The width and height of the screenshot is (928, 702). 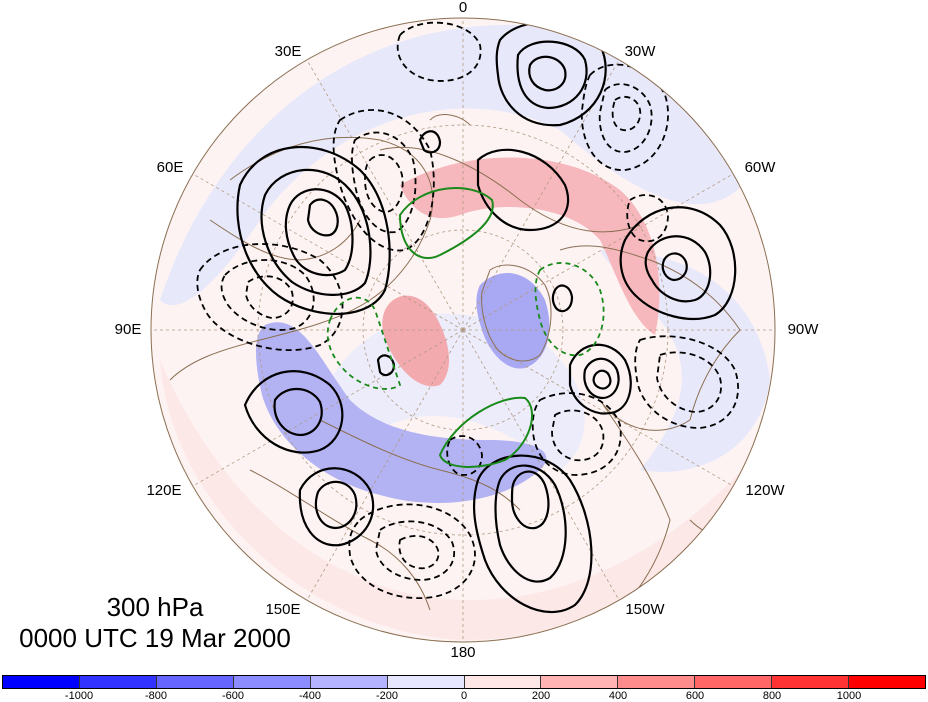 I want to click on colorbar-tick-label: -1000, so click(x=79, y=696).